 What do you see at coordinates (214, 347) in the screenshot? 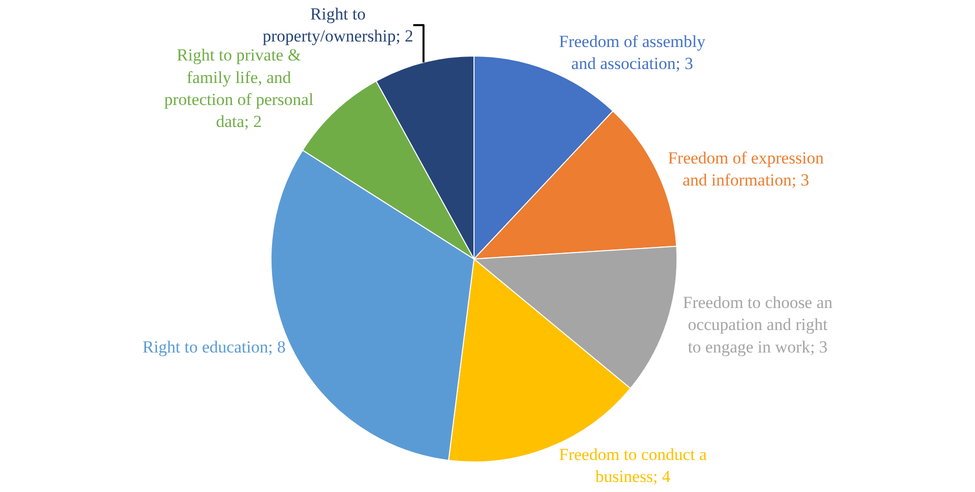
I see `slice-label: Right to education; 8` at bounding box center [214, 347].